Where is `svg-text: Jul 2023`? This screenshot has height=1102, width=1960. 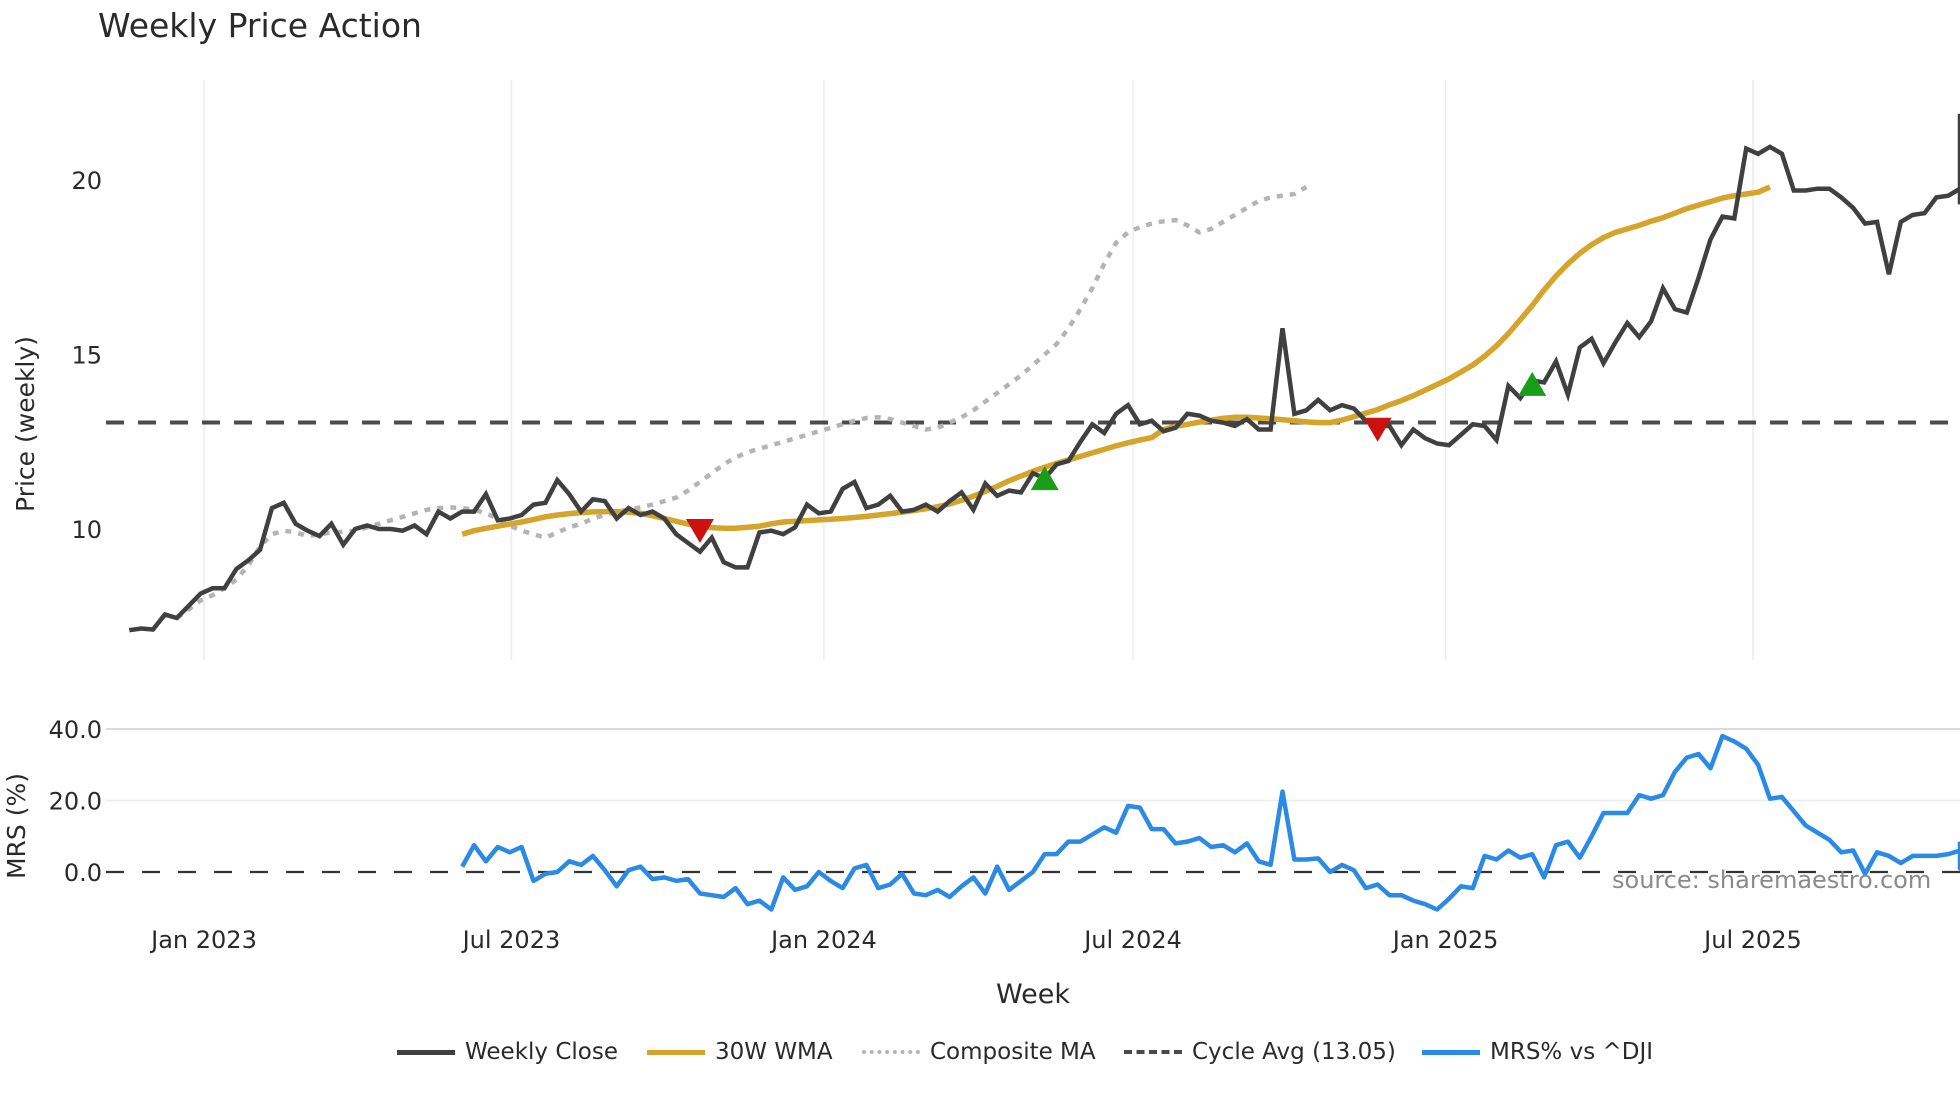 svg-text: Jul 2023 is located at coordinates (511, 940).